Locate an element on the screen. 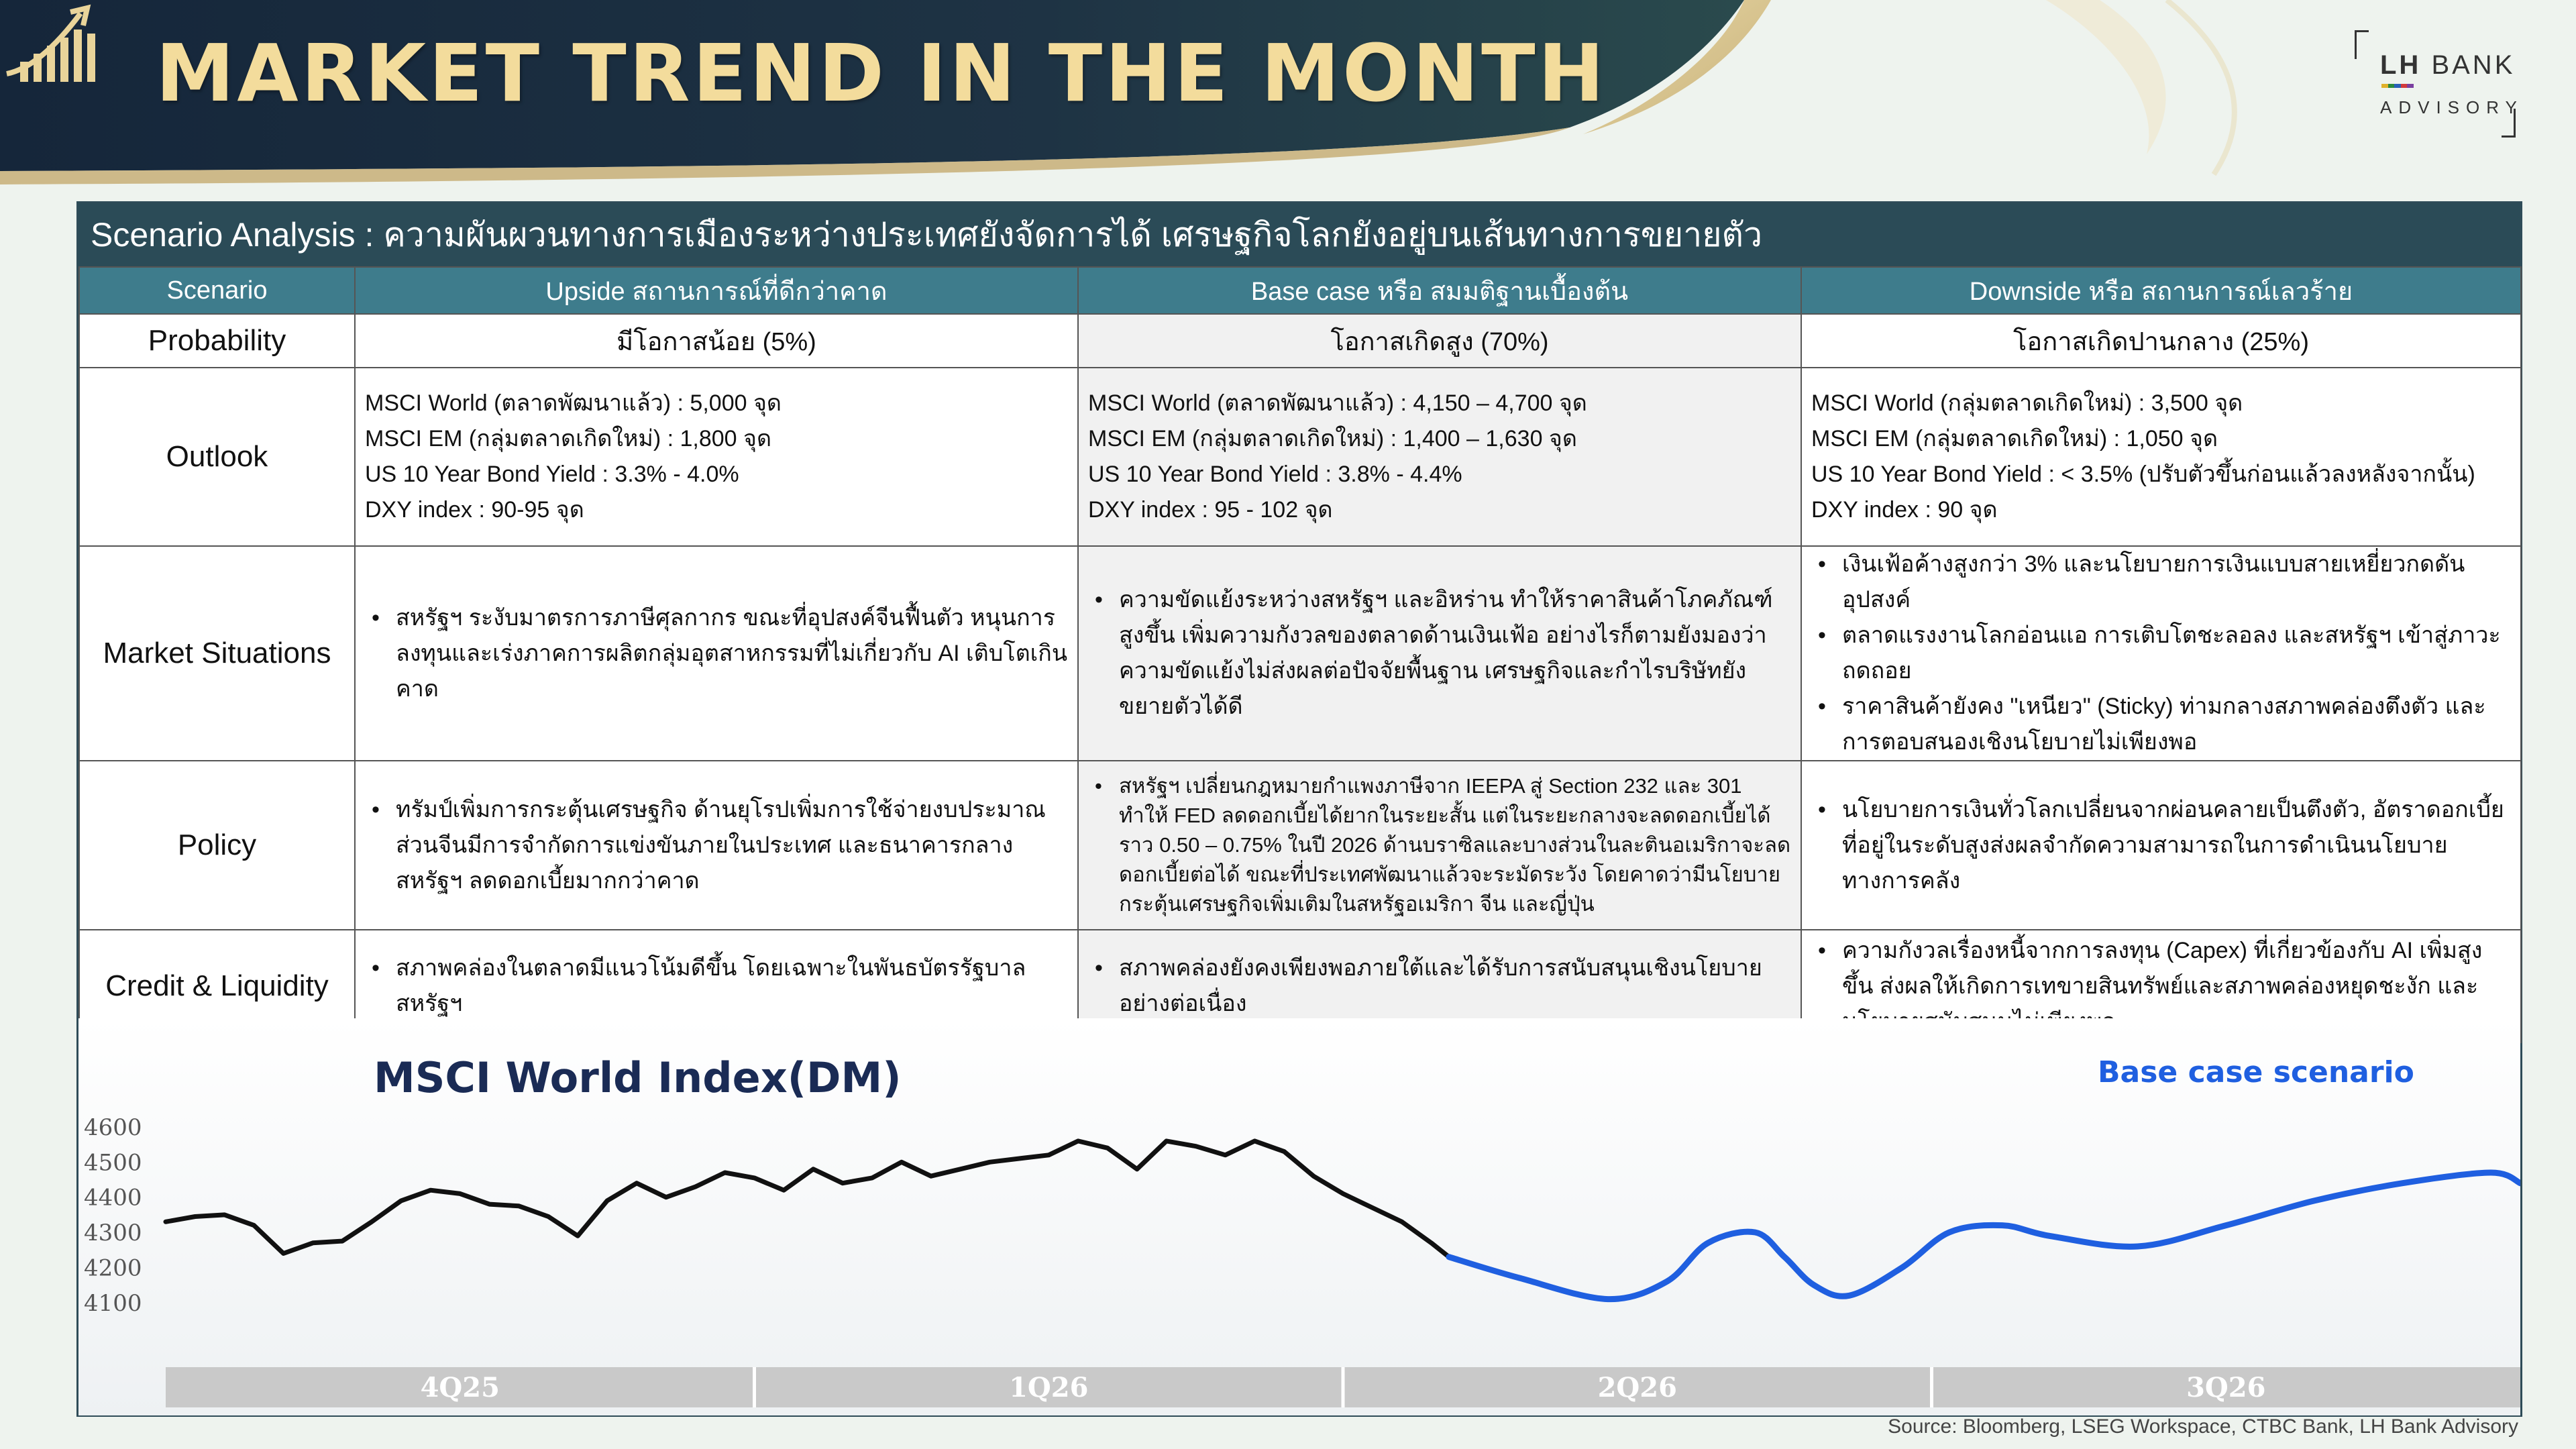 This screenshot has width=2576, height=1449. brand-name-rest: BANK is located at coordinates (2468, 65).